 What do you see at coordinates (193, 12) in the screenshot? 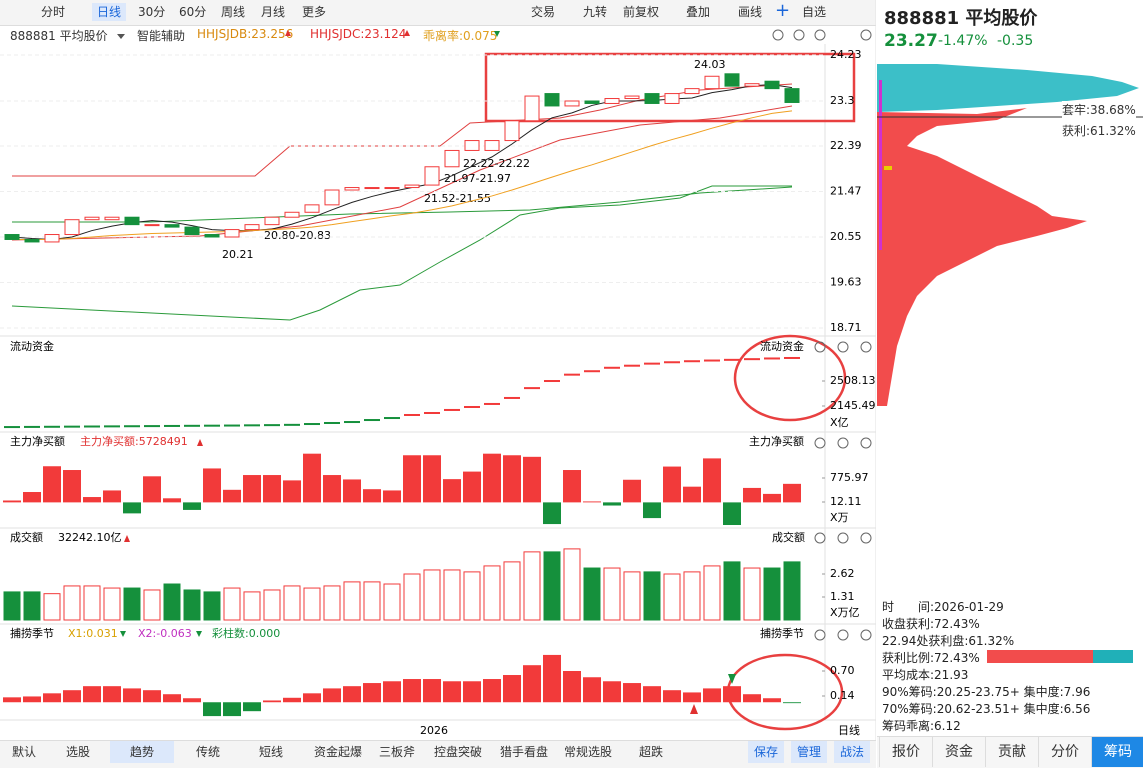
I see `tab: 60分` at bounding box center [193, 12].